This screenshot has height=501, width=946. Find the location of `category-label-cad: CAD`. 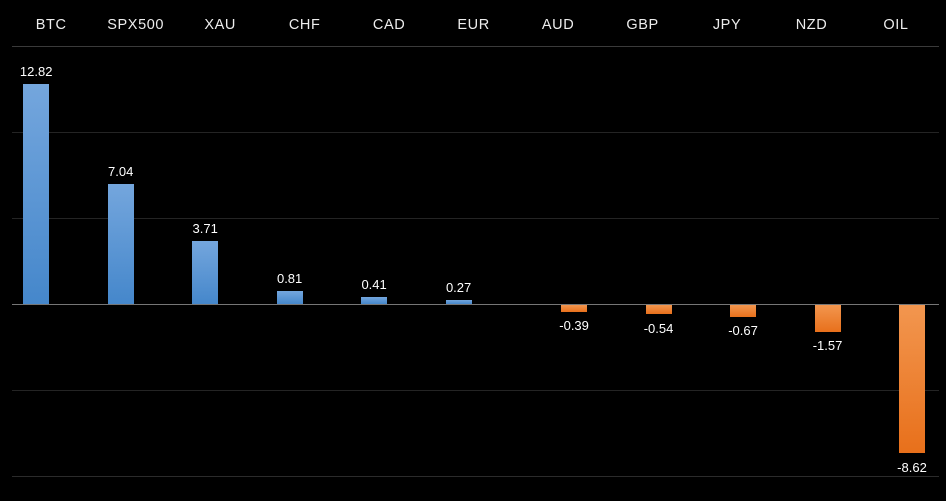

category-label-cad: CAD is located at coordinates (389, 25).